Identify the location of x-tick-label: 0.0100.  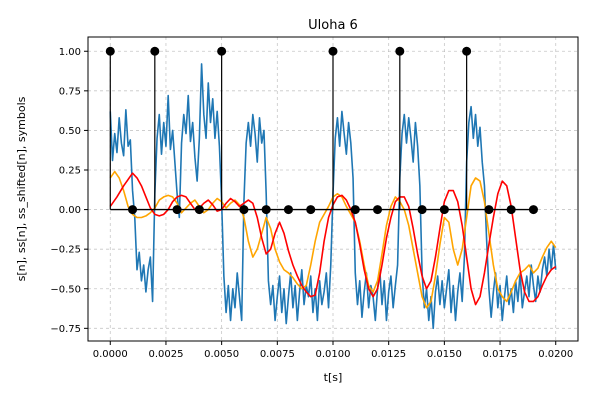
(333, 354).